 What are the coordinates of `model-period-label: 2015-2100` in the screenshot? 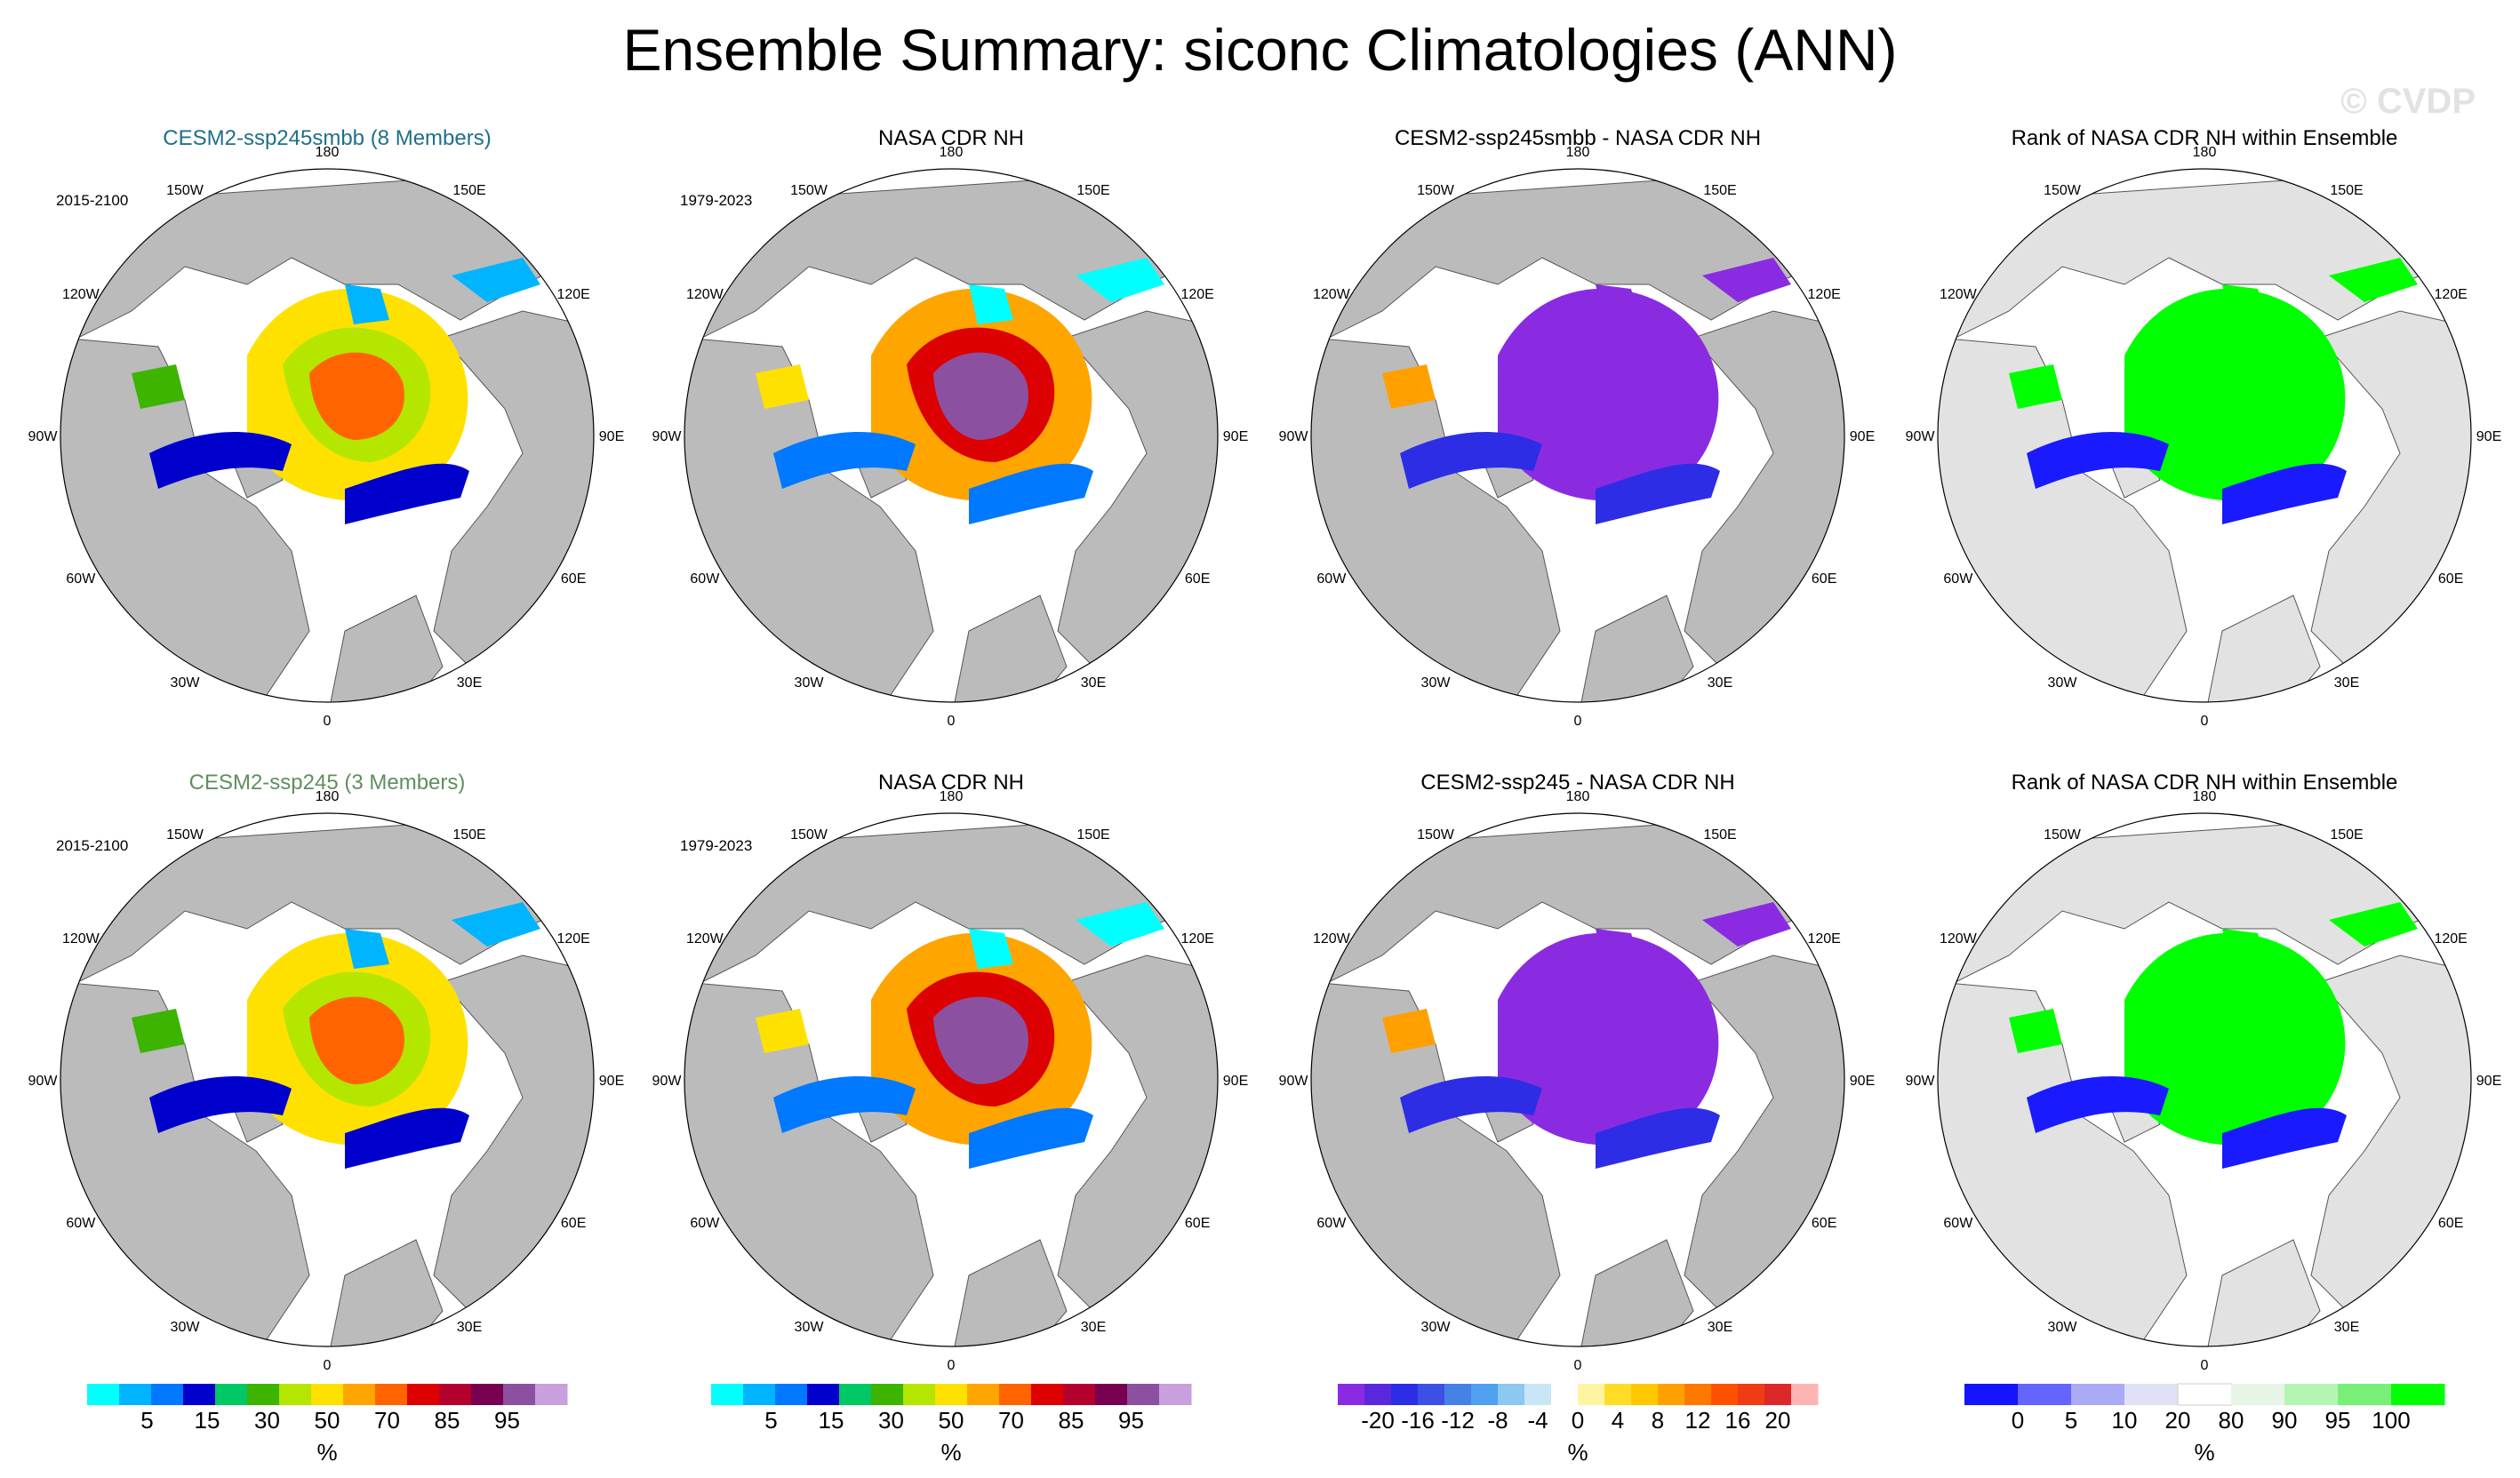 It's located at (92, 845).